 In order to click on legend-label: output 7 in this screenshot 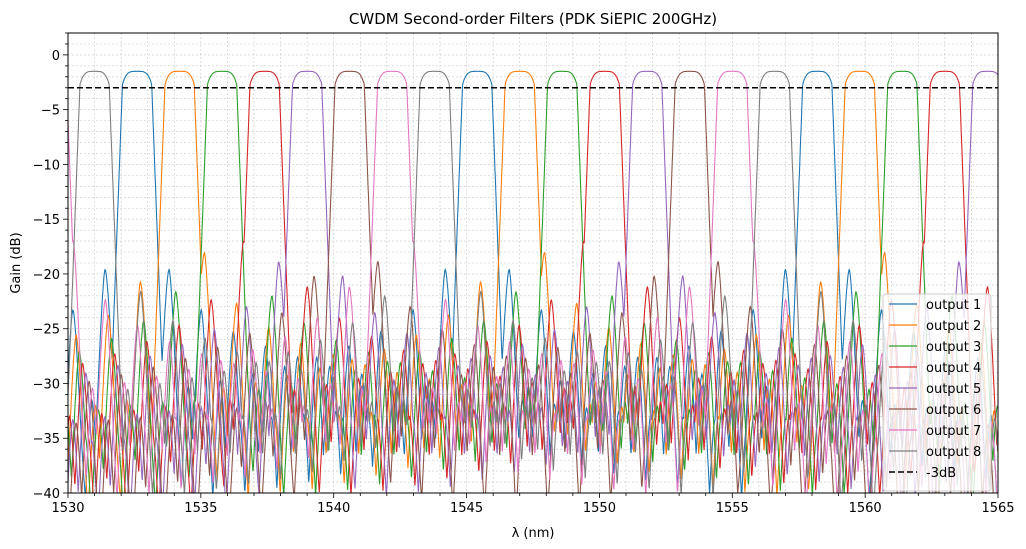, I will do `click(953, 431)`.